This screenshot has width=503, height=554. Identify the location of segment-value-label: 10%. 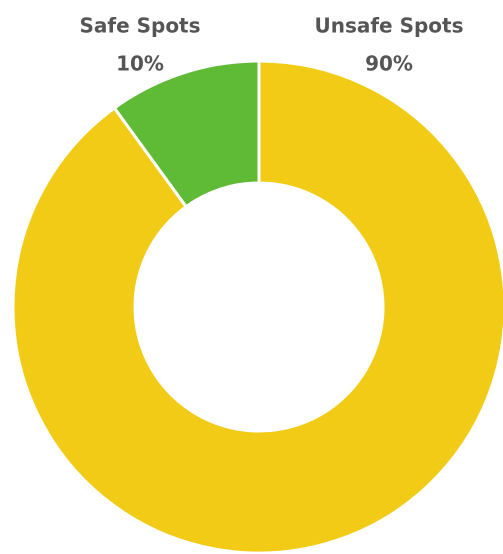
(140, 64).